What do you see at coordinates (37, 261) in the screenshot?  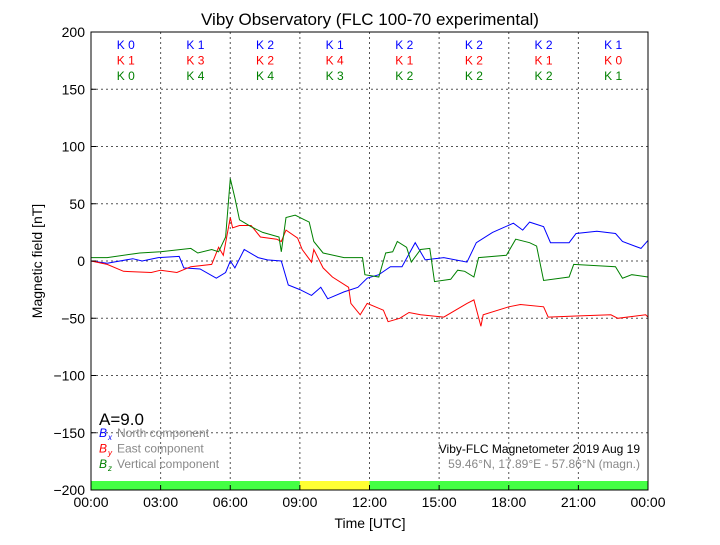 I see `y-axis-label: Magnetic field [nT]` at bounding box center [37, 261].